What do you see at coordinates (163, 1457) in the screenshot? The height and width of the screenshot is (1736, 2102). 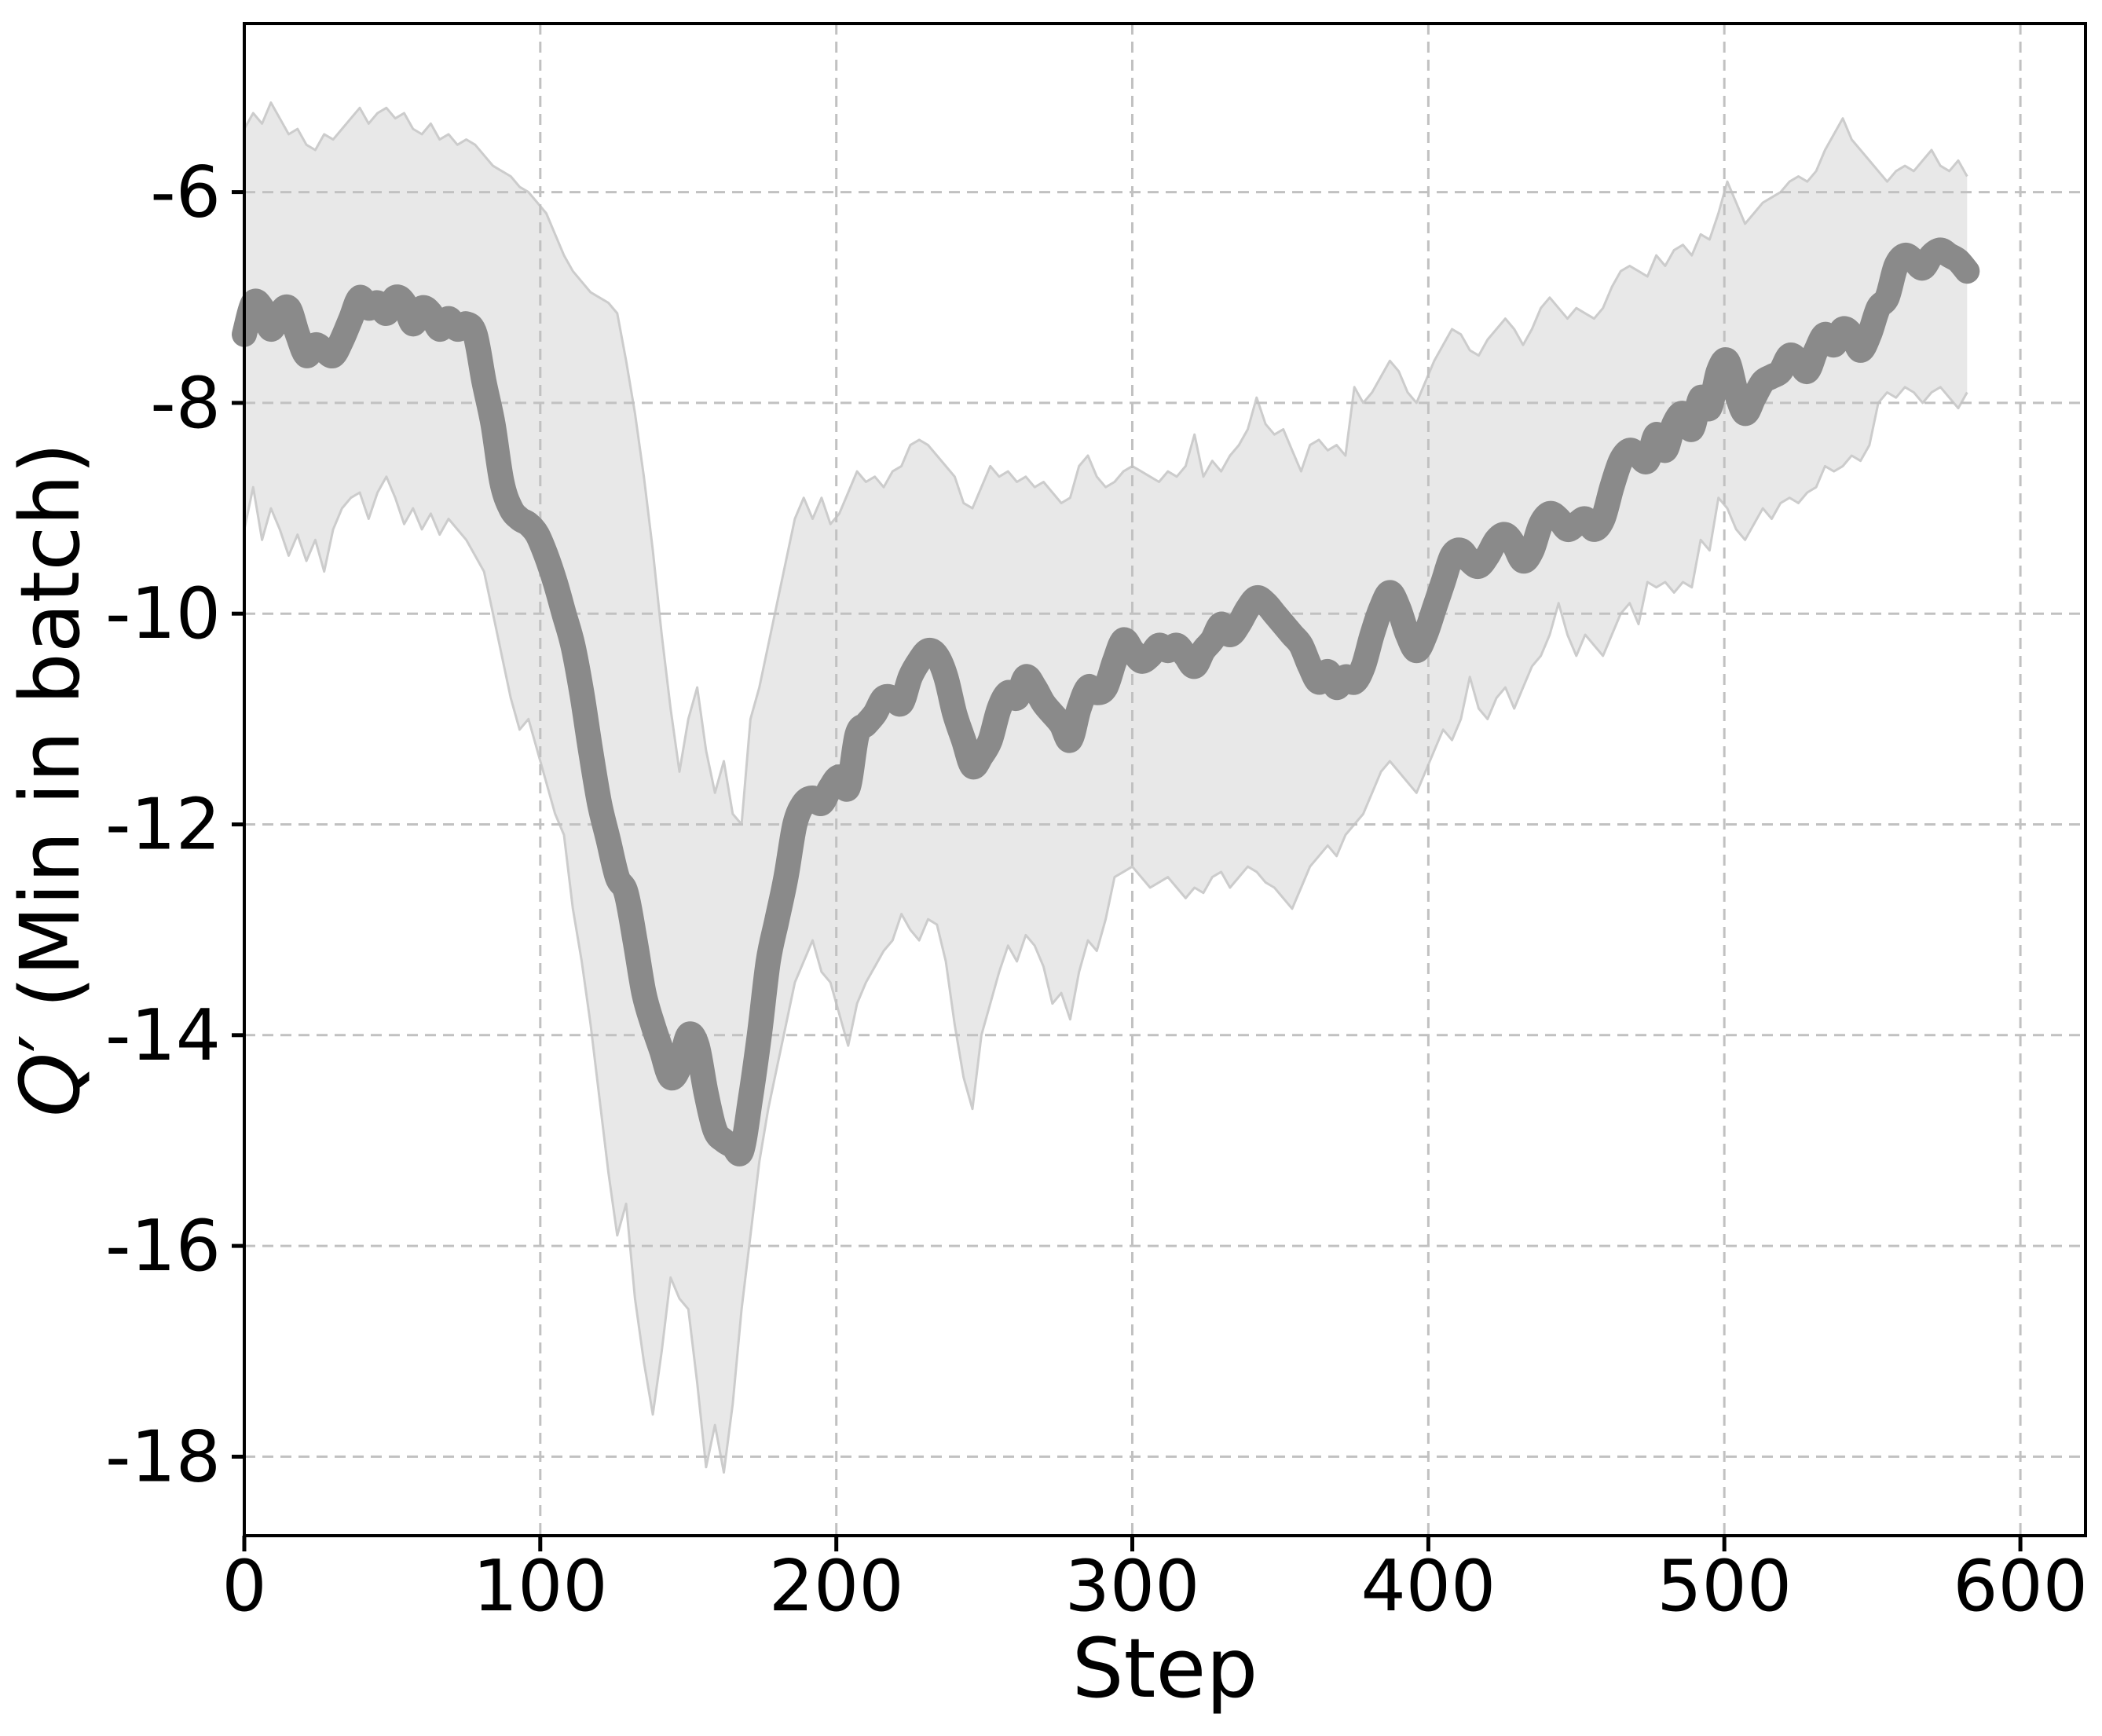 I see `y-axis-tick-label: -18` at bounding box center [163, 1457].